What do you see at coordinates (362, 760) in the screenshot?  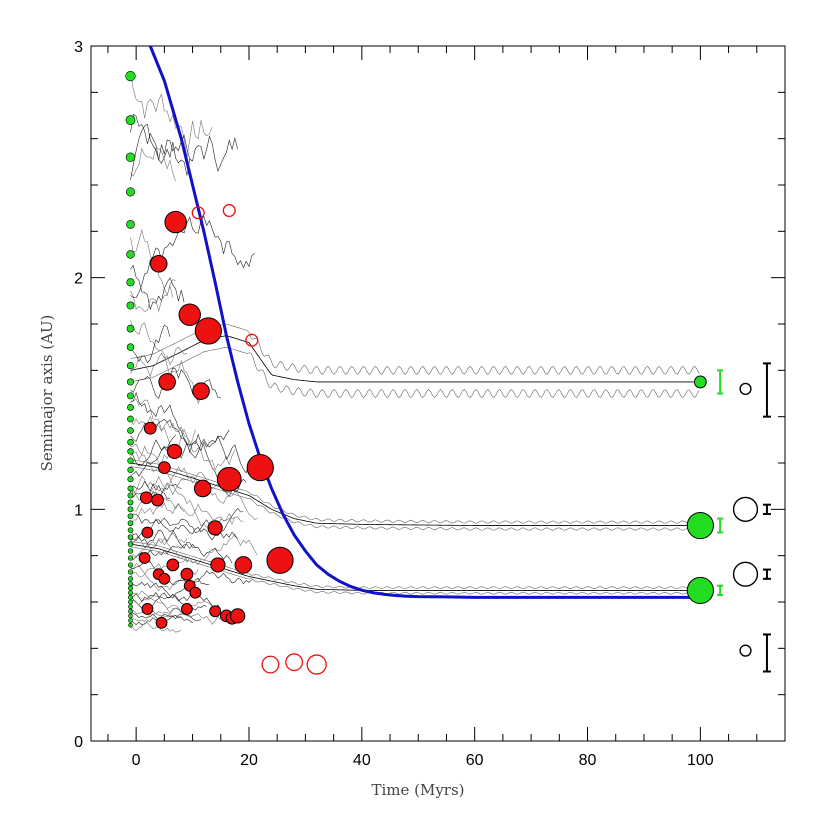 I see `x-tick-label: 40` at bounding box center [362, 760].